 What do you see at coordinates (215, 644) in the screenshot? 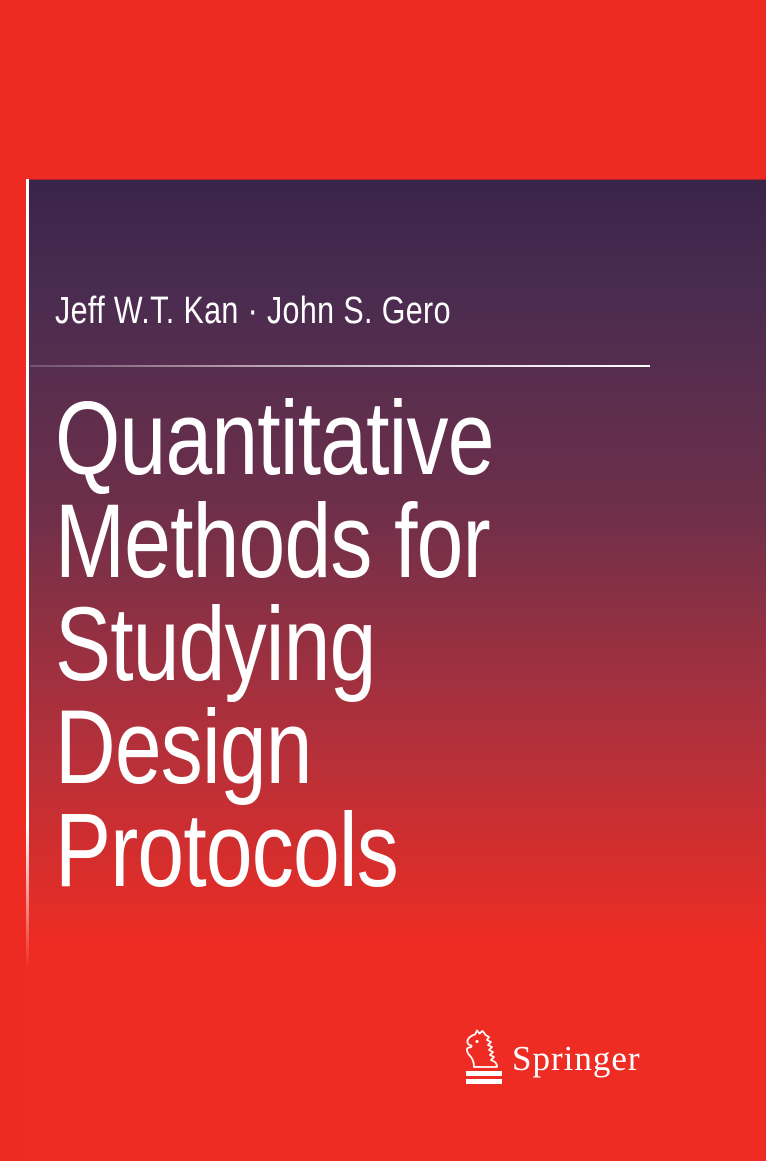
I see `title-line-3: Studying` at bounding box center [215, 644].